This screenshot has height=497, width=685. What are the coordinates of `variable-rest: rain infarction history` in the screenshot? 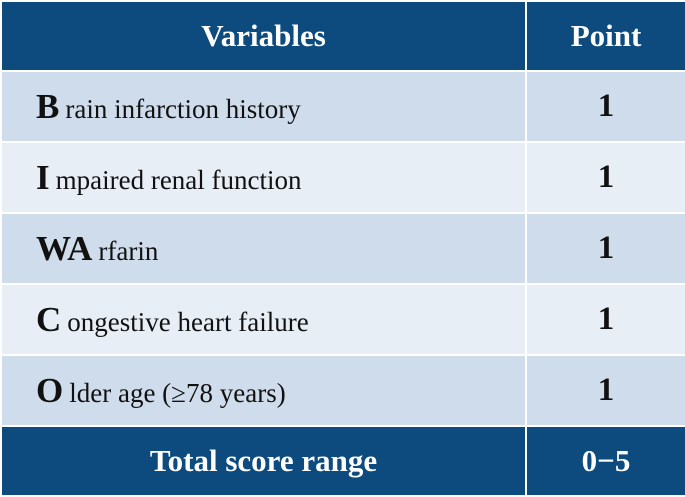 It's located at (183, 108).